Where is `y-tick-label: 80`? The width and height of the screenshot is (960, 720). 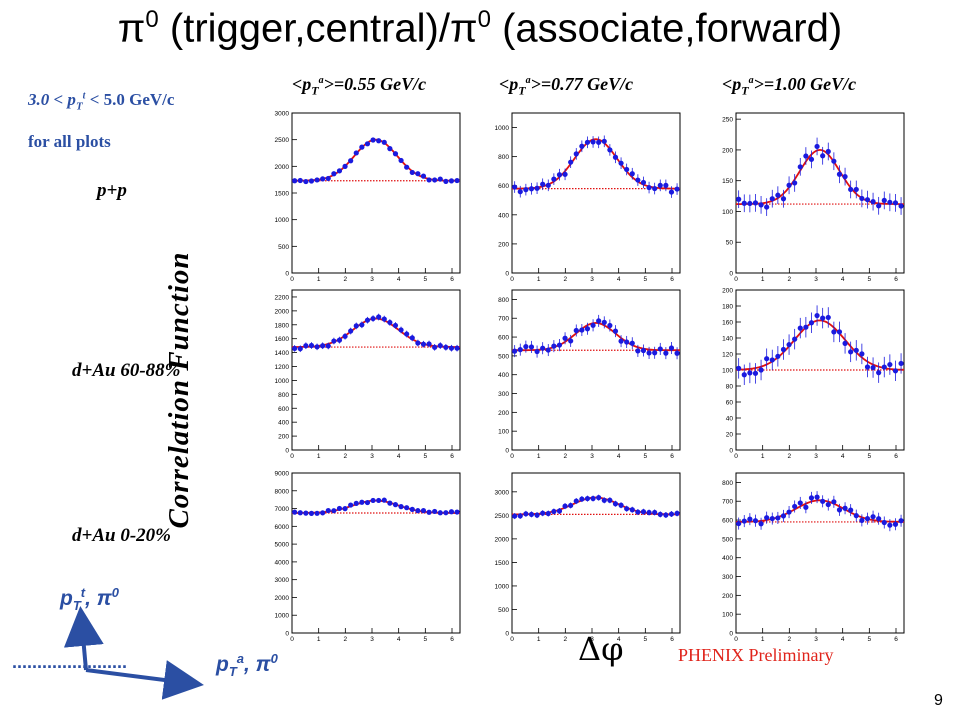 y-tick-label: 80 is located at coordinates (730, 387).